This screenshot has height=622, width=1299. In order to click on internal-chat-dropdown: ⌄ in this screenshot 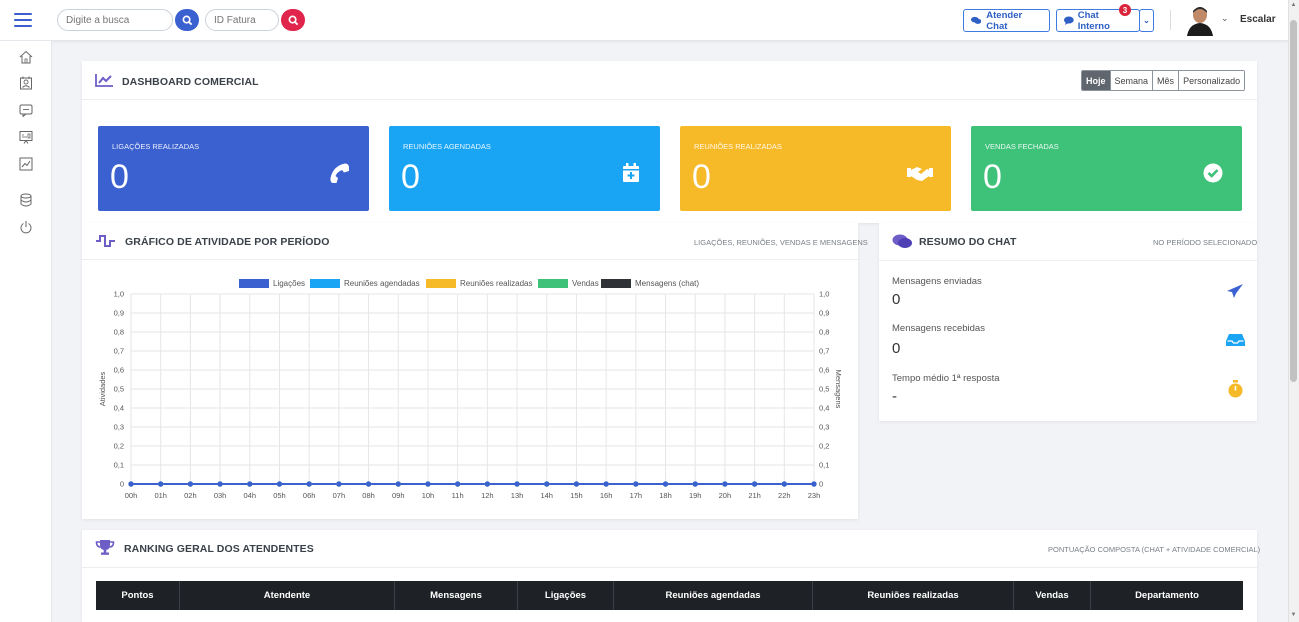, I will do `click(1146, 20)`.